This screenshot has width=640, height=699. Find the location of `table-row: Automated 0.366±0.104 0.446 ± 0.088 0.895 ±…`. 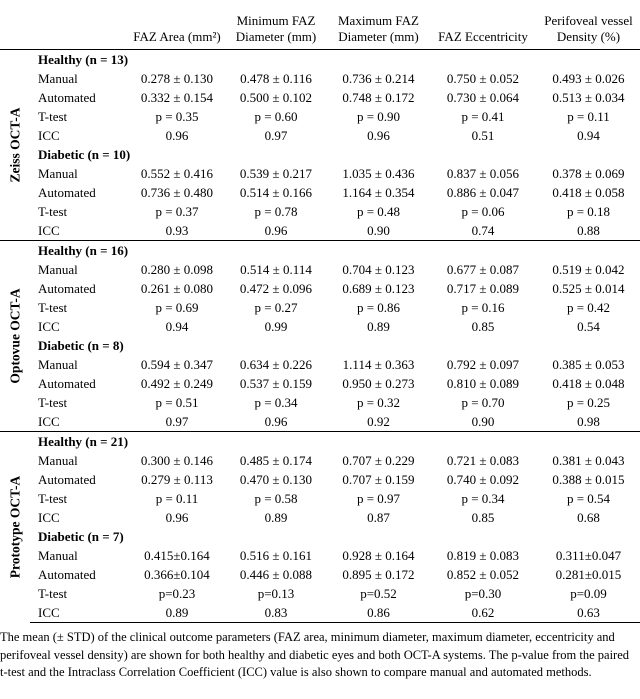

table-row: Automated 0.366±0.104 0.446 ± 0.088 0.895 ±… is located at coordinates (320, 574).